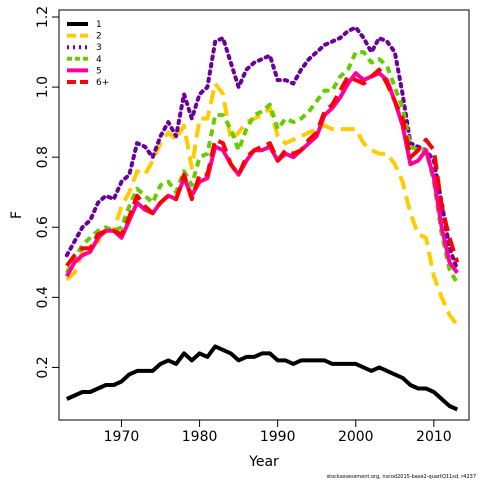  What do you see at coordinates (99, 60) in the screenshot?
I see `legend-label-4: 4` at bounding box center [99, 60].